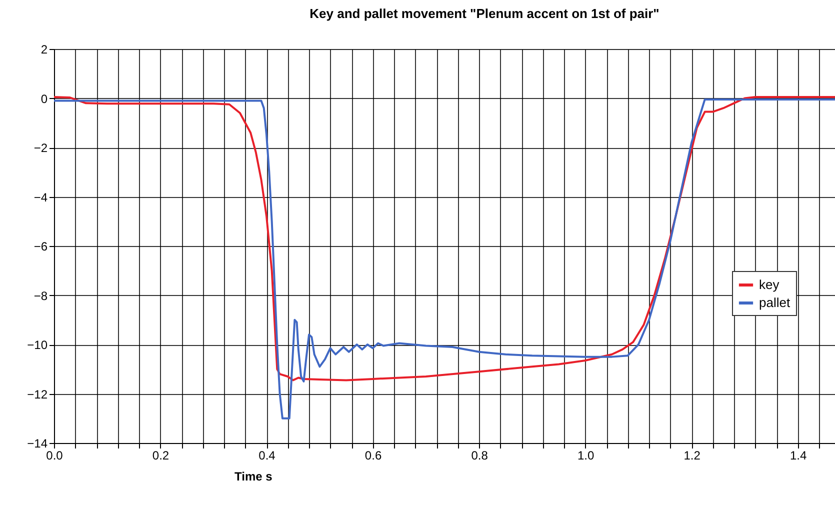  Describe the element at coordinates (41, 148) in the screenshot. I see `y-tick-label: −2` at that location.